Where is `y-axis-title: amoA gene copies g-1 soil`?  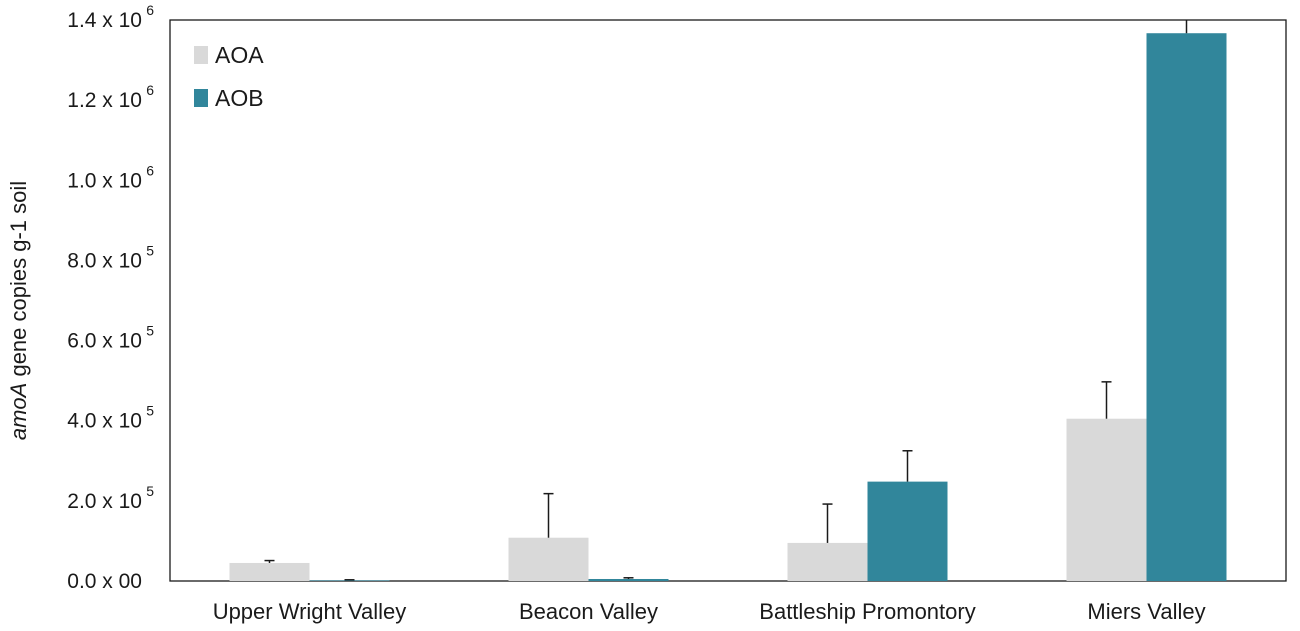 y-axis-title: amoA gene copies g-1 soil is located at coordinates (18, 310).